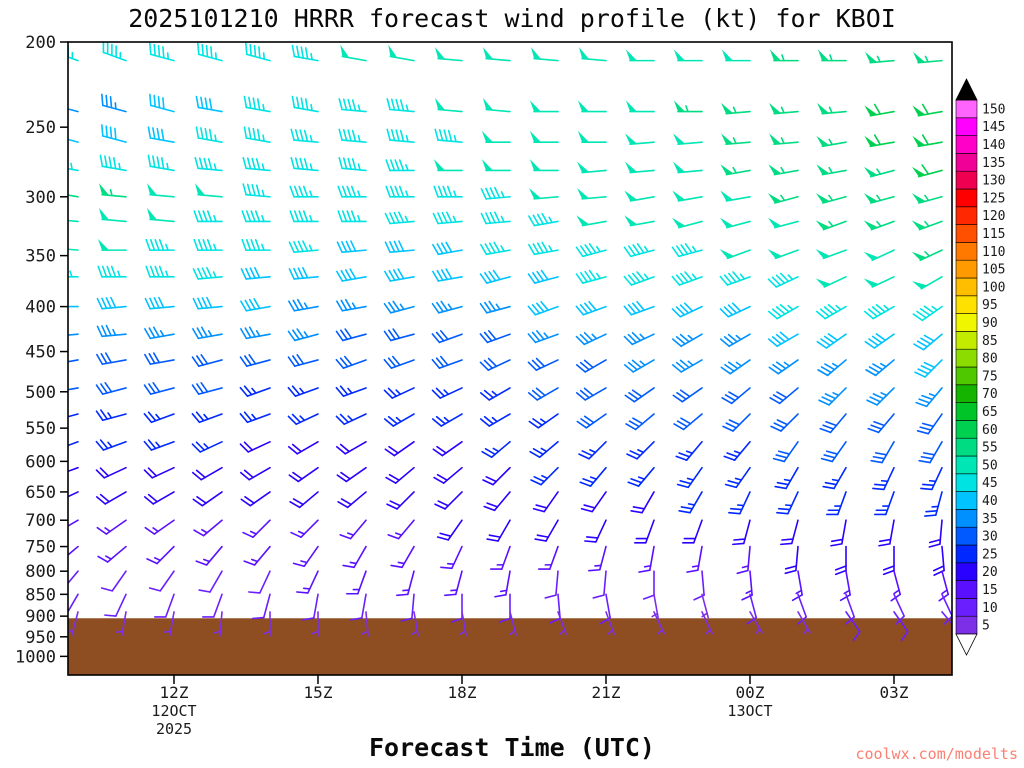  Describe the element at coordinates (40, 43) in the screenshot. I see `y-tick-label: 200` at that location.